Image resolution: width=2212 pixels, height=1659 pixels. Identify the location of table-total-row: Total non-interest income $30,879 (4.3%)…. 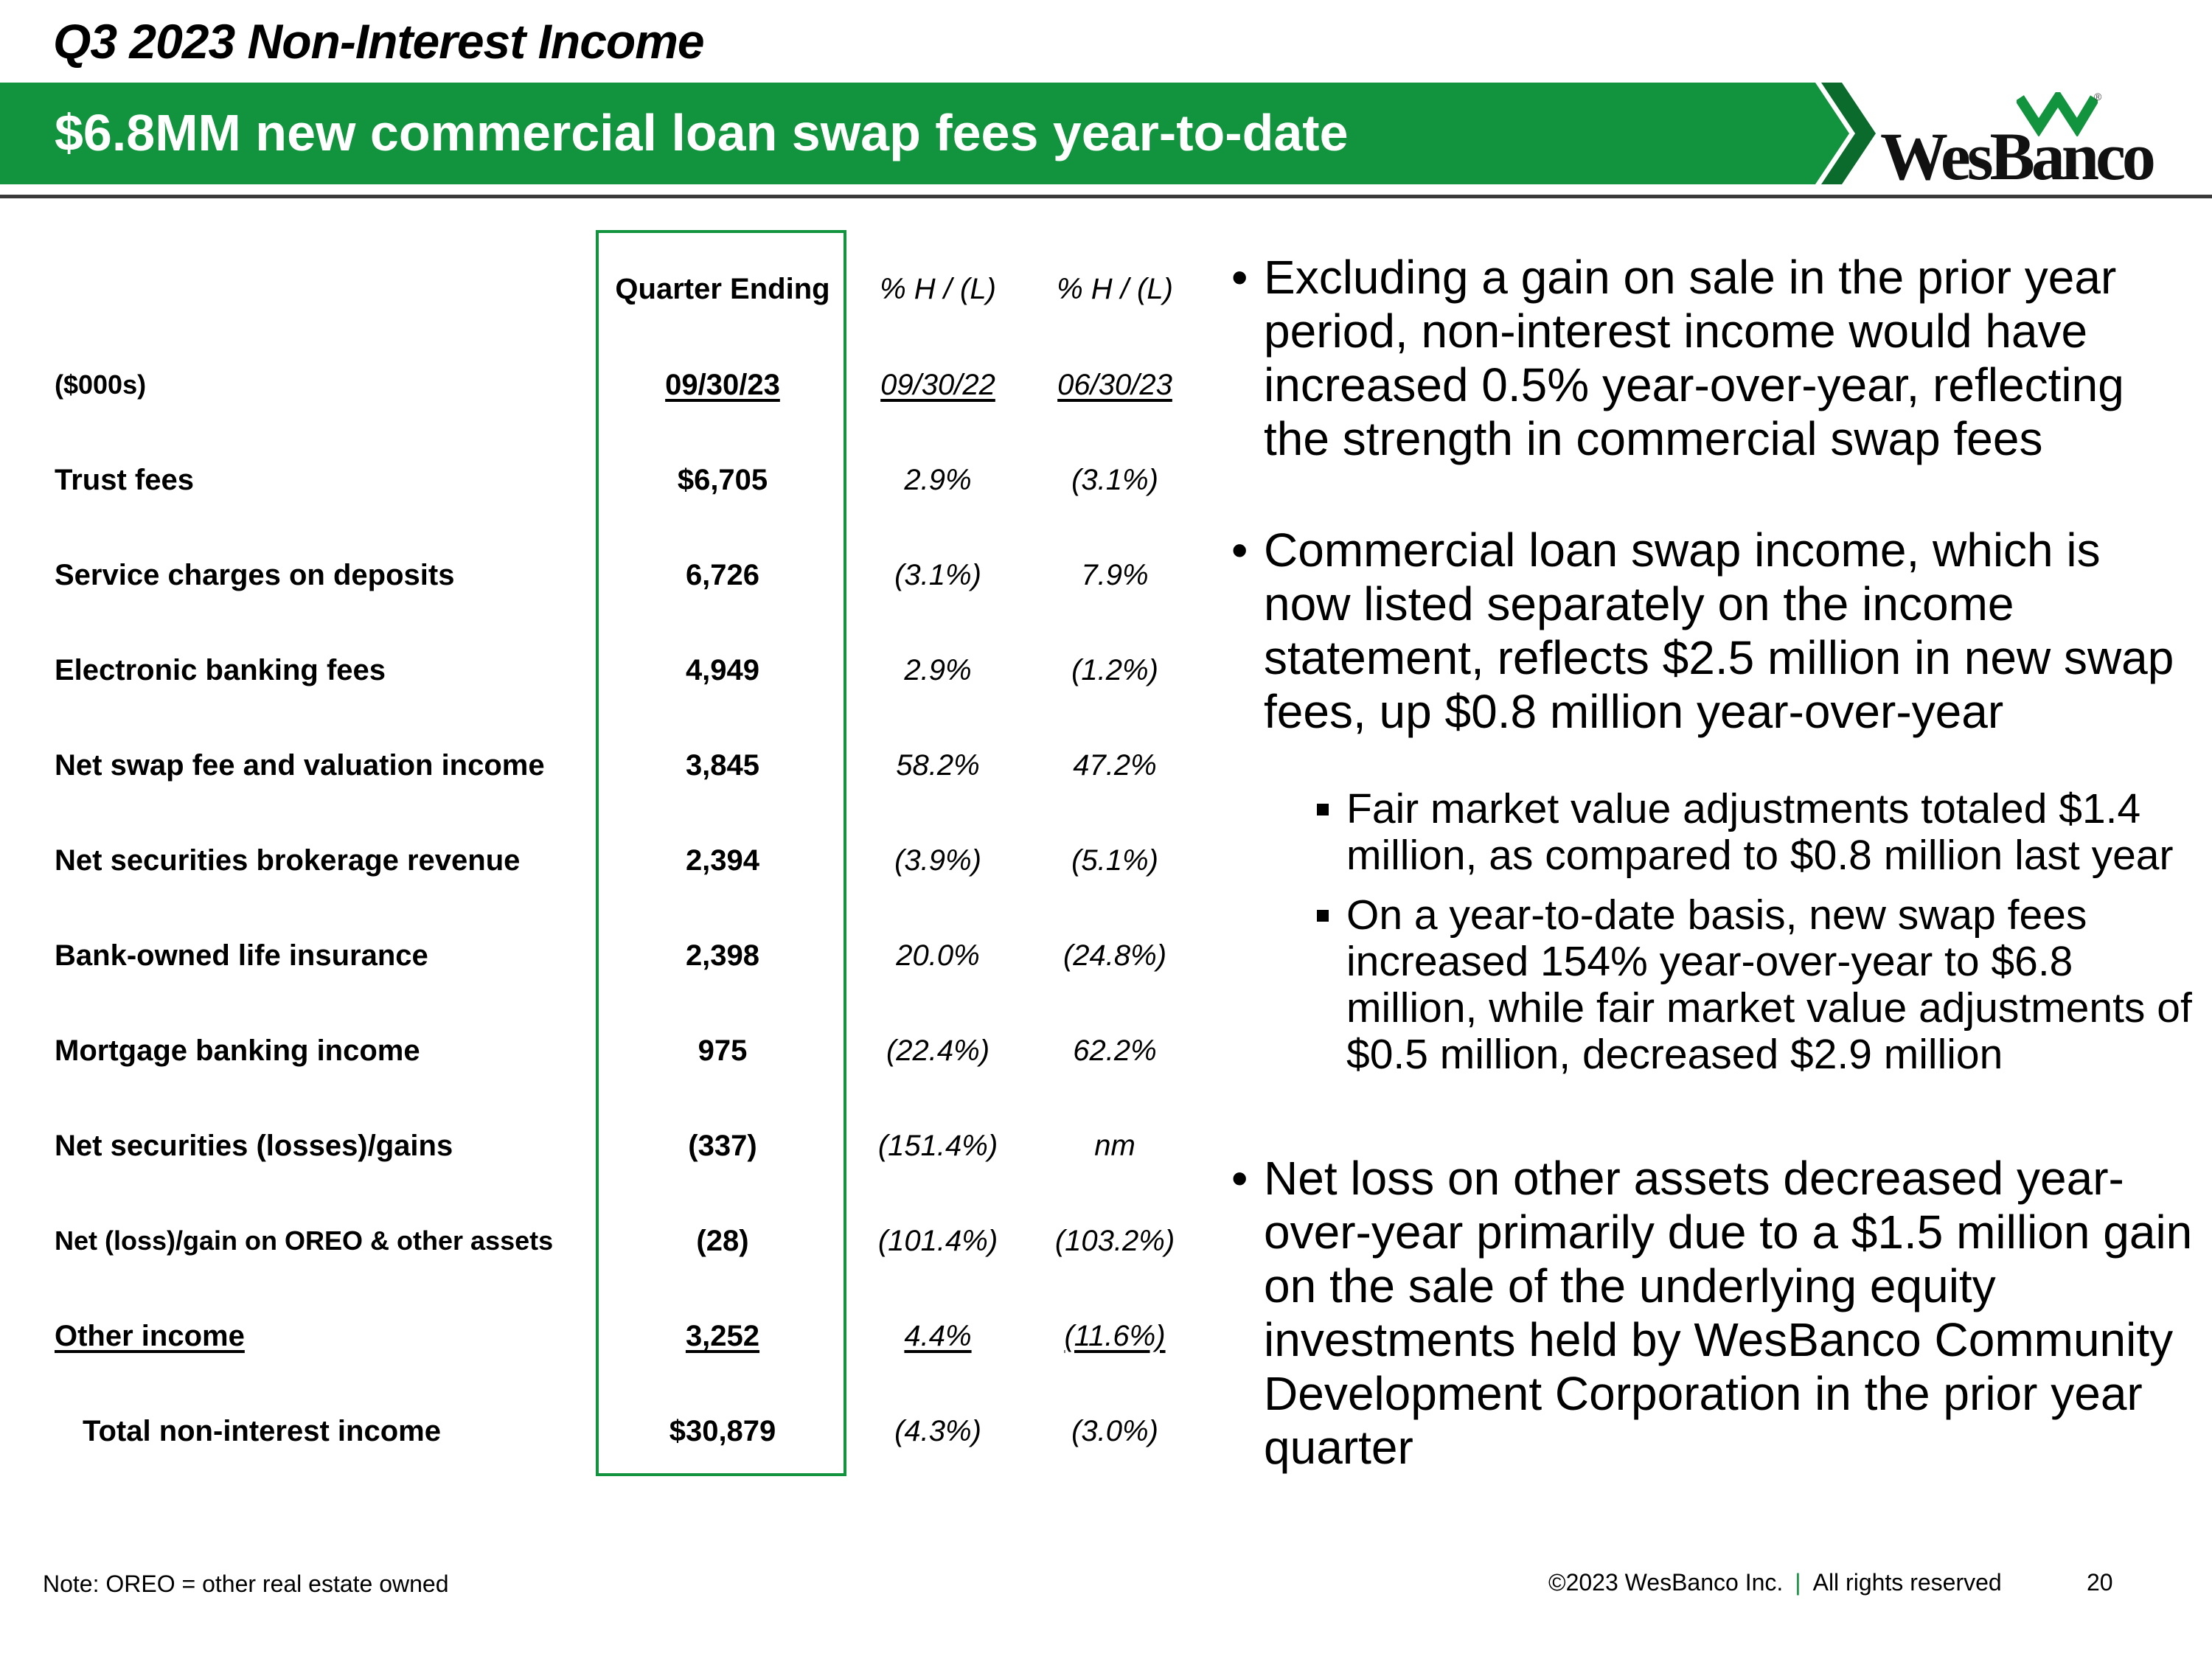
(604, 1431).